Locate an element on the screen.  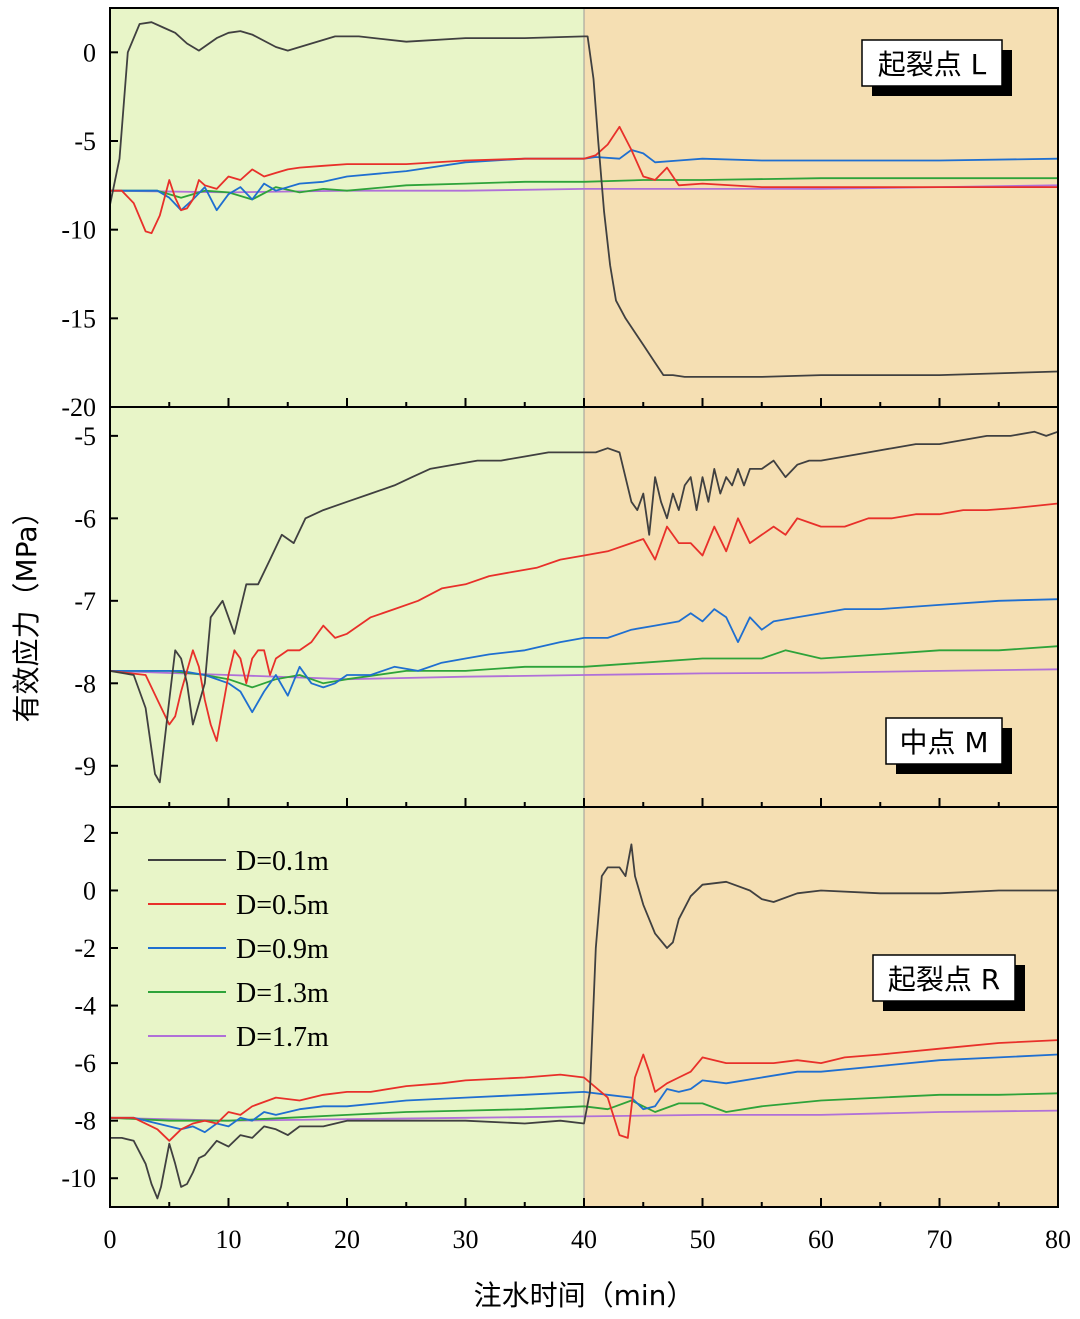
legend-entry: D=0.5m is located at coordinates (282, 905).